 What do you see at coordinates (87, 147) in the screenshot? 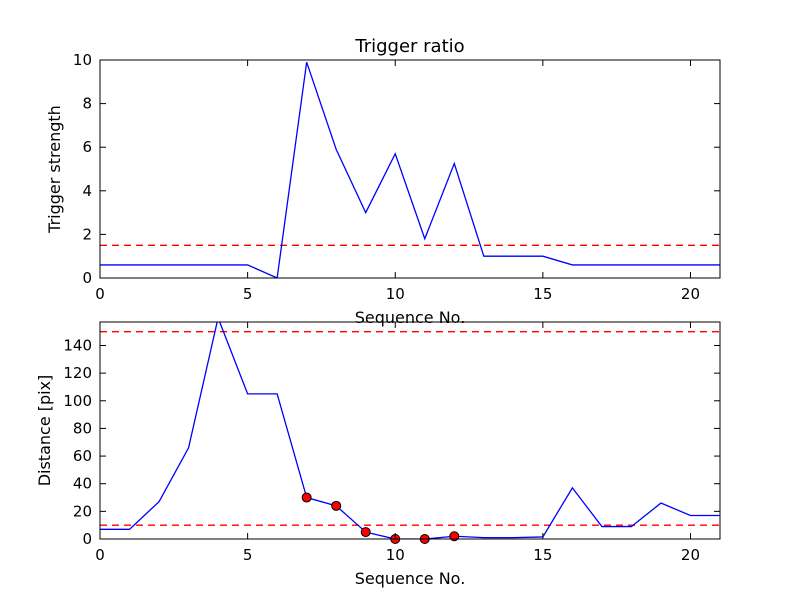
I see `y-tick-label: 6` at bounding box center [87, 147].